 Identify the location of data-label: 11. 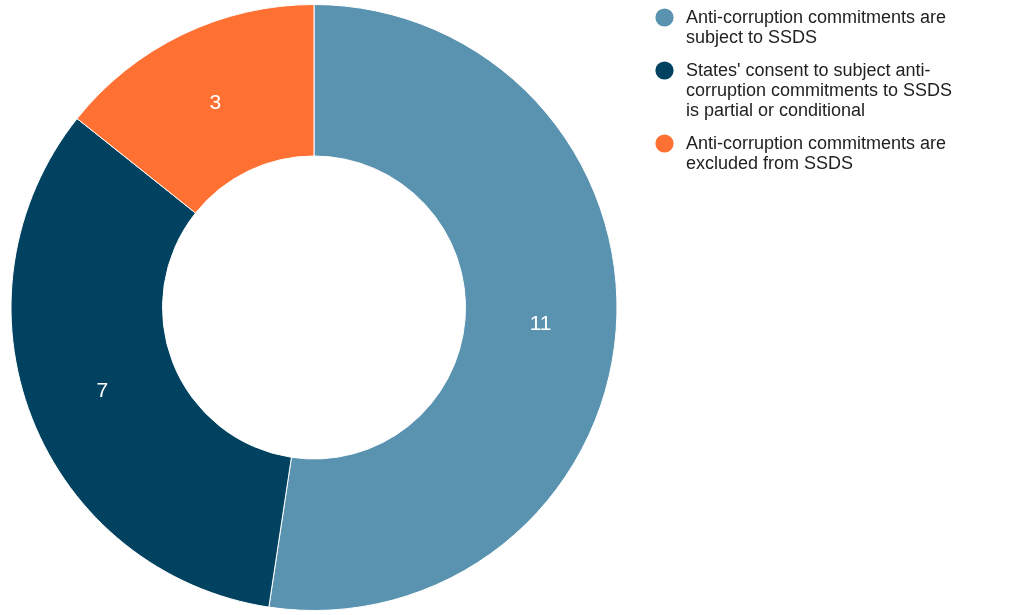
(540, 323).